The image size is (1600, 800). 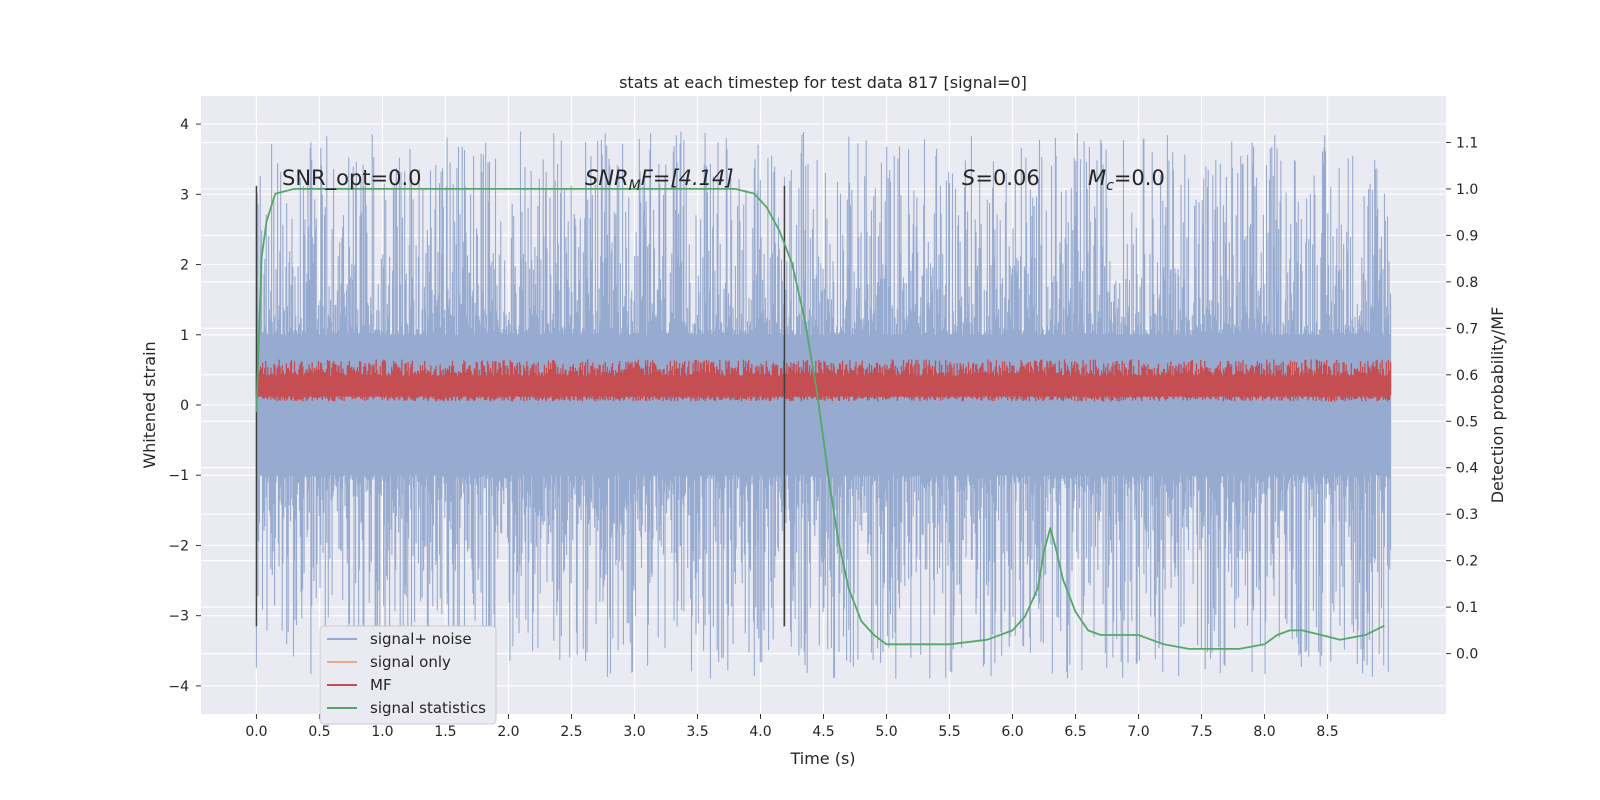 What do you see at coordinates (822, 758) in the screenshot?
I see `x-axis-title: Time (s)` at bounding box center [822, 758].